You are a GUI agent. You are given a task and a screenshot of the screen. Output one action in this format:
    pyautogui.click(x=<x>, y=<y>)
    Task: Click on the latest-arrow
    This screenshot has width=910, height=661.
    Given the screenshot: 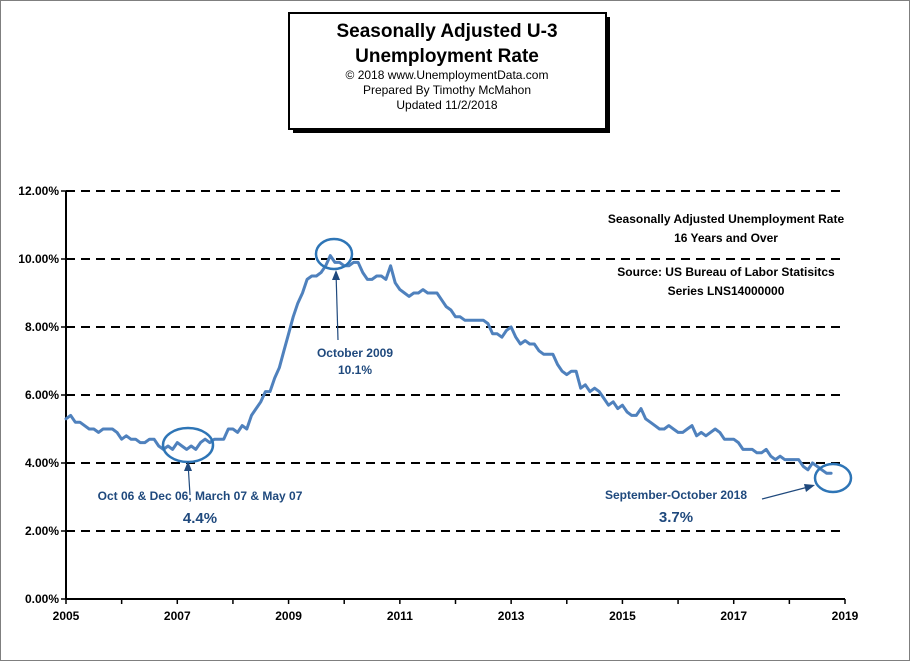 What is the action you would take?
    pyautogui.click(x=787, y=492)
    